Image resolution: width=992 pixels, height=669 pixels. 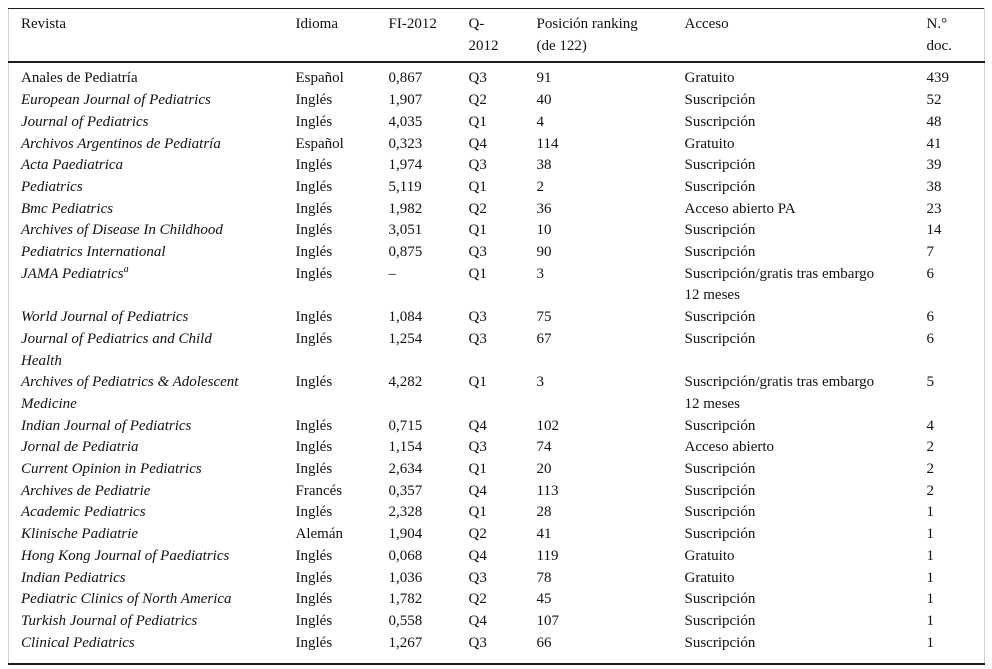 I want to click on cell-fi-2012: 4,282, so click(x=405, y=382).